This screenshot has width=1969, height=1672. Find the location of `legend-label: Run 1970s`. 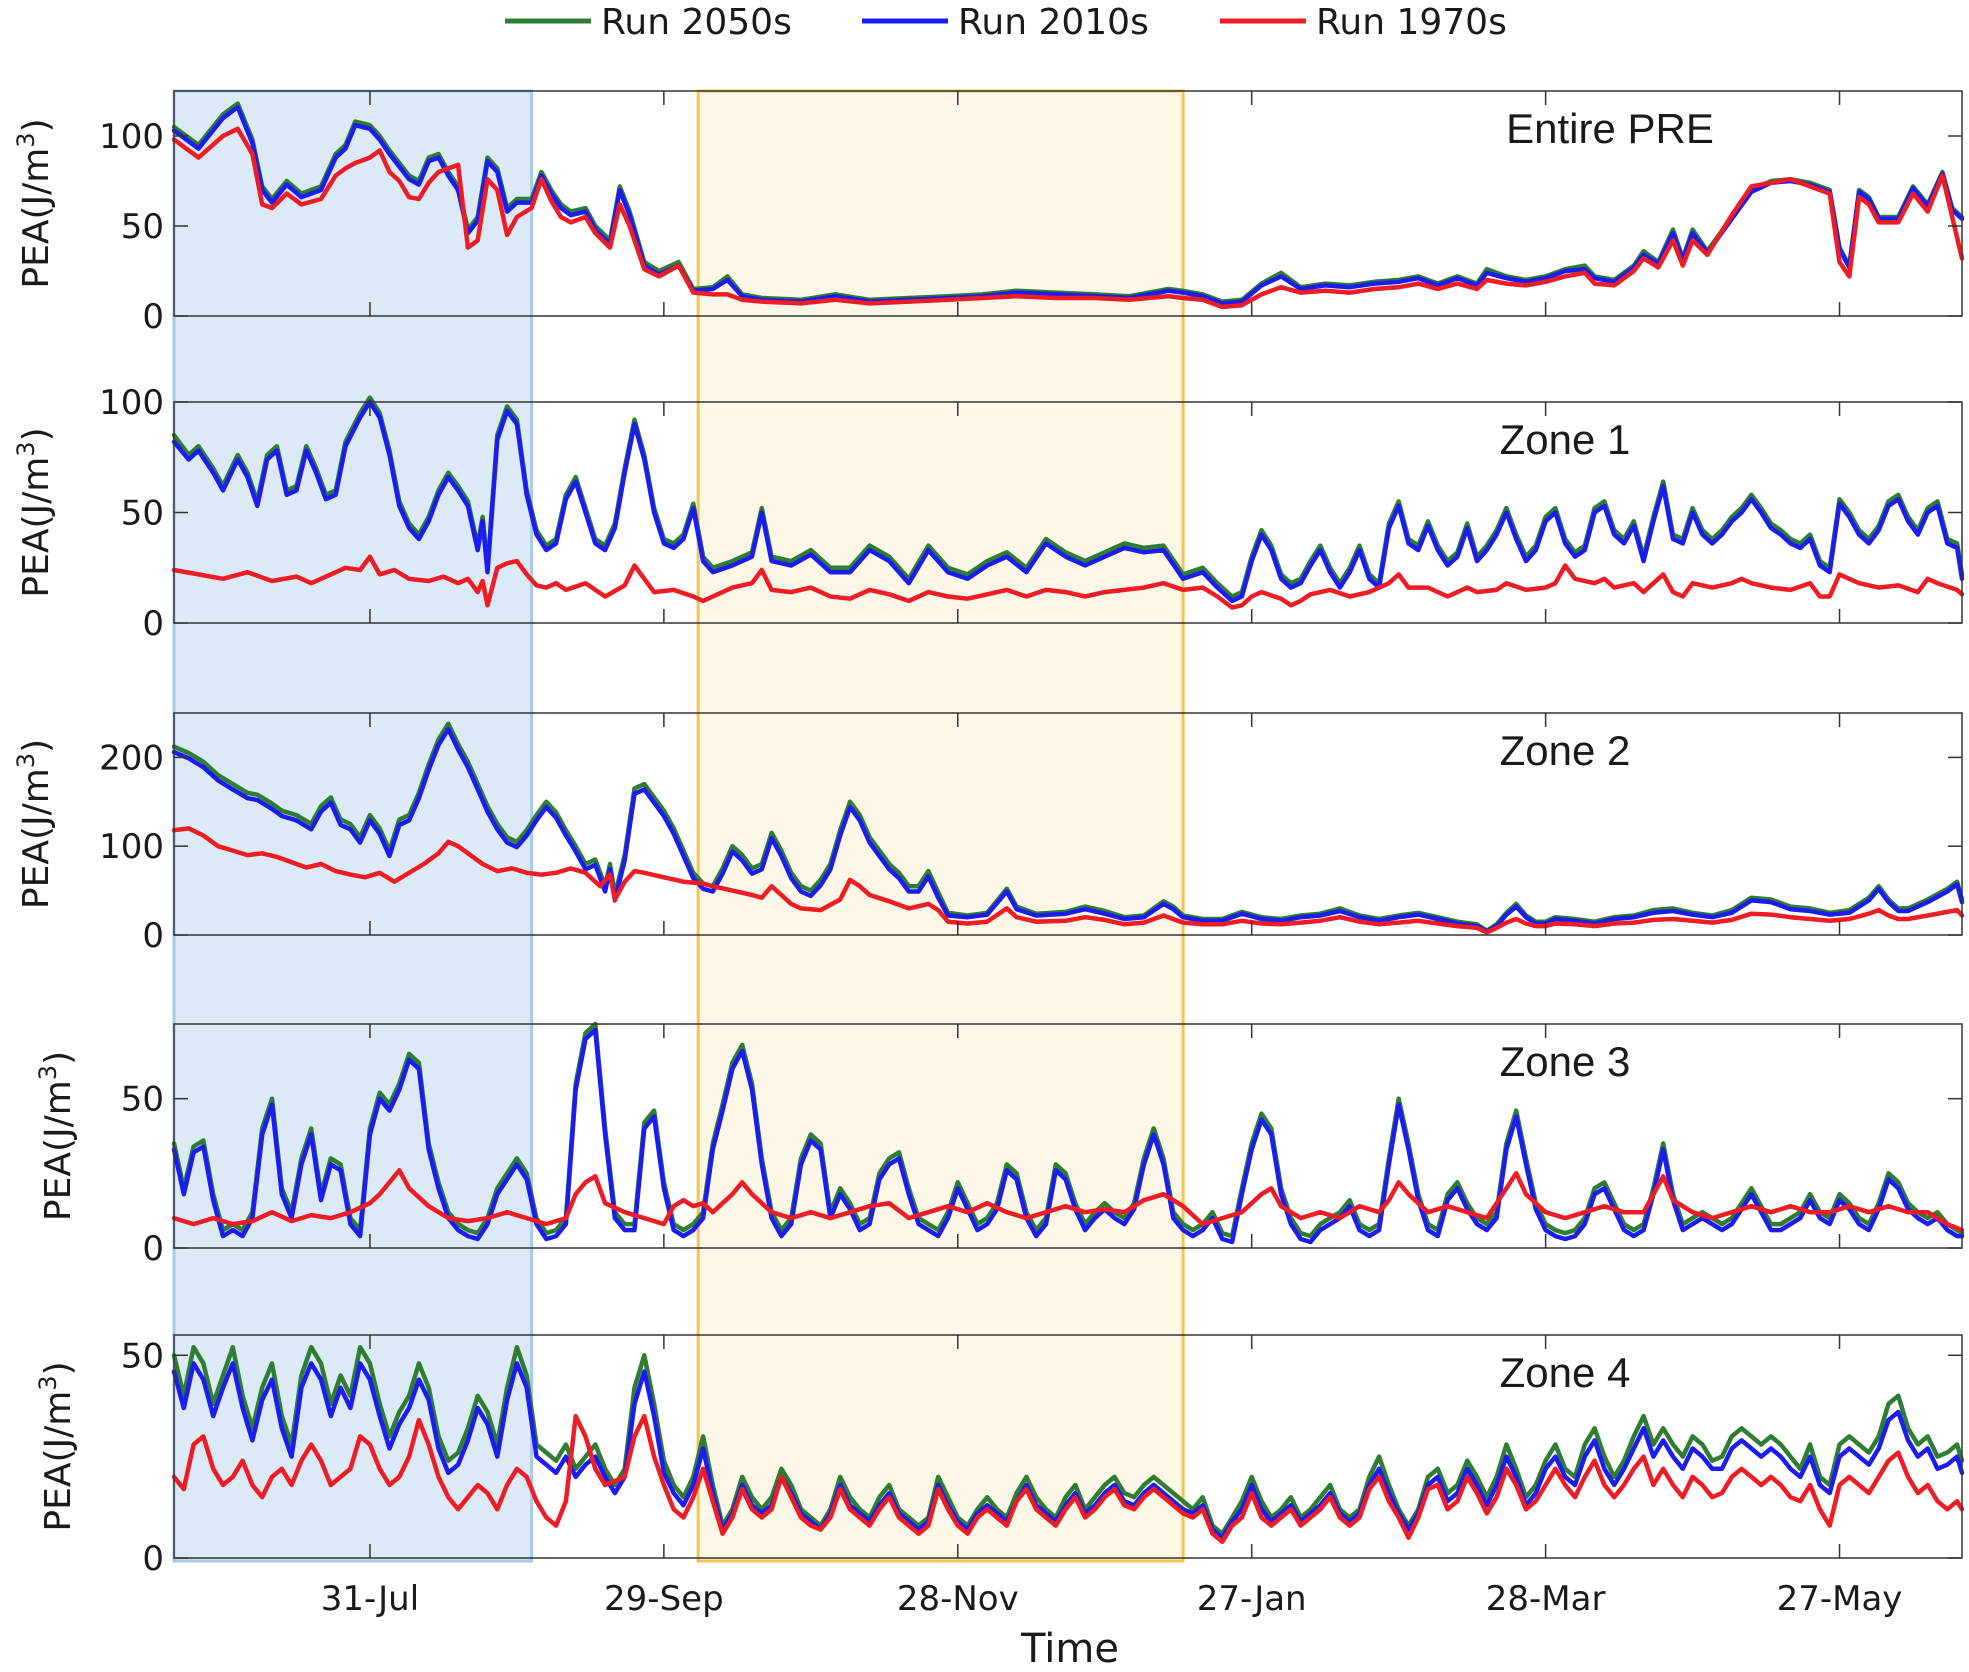

legend-label: Run 1970s is located at coordinates (1411, 22).